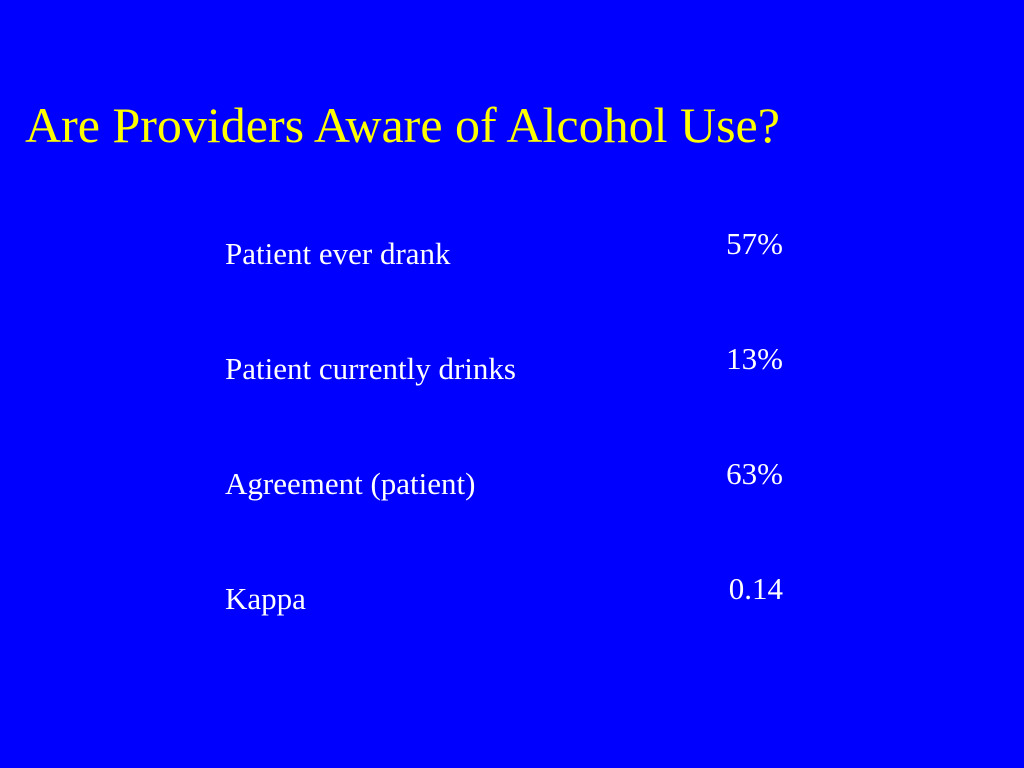 The height and width of the screenshot is (768, 1024). I want to click on row-label: Kappa, so click(265, 598).